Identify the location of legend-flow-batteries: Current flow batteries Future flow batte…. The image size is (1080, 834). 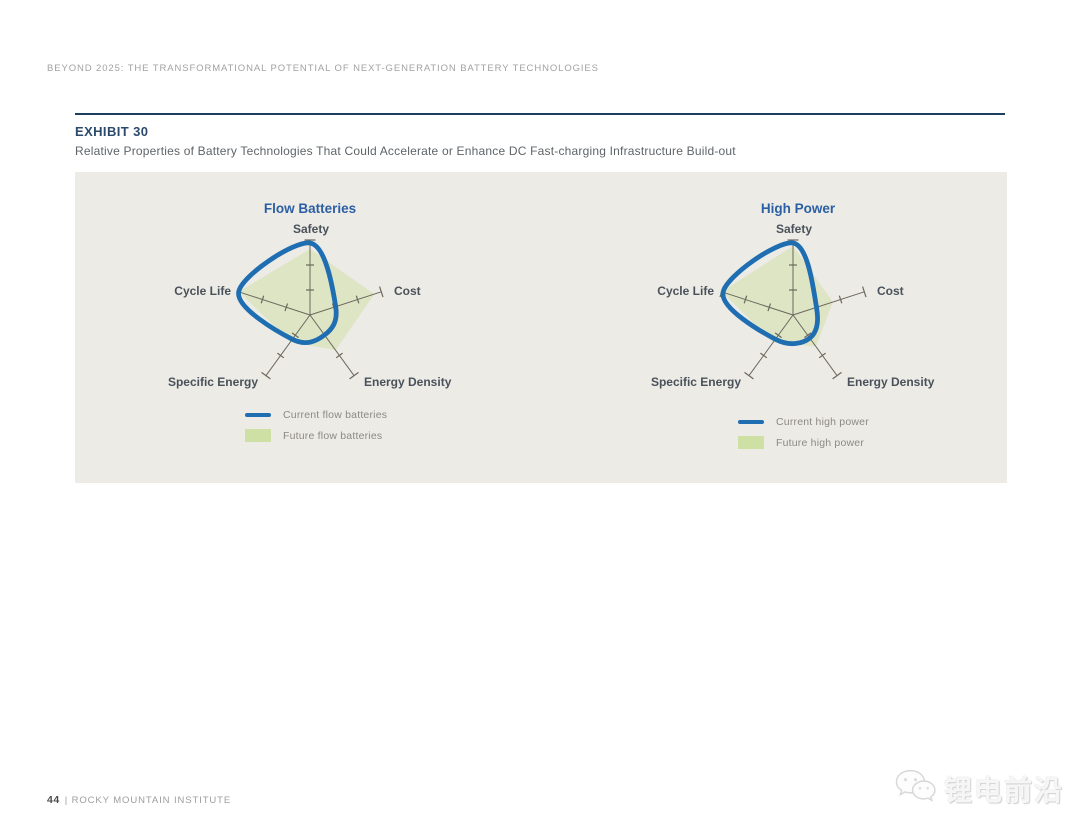
(316, 425).